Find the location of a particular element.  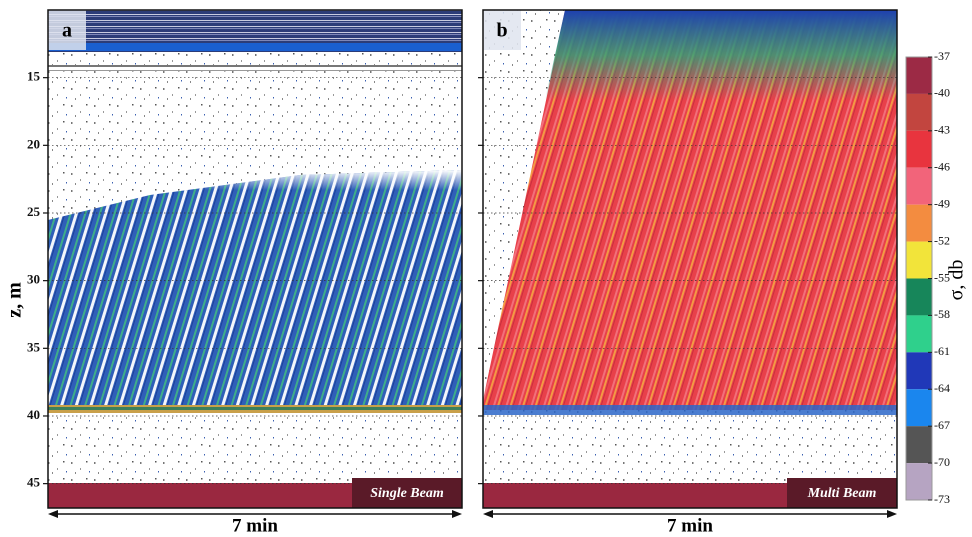

colorbar-tick-label: -52 is located at coordinates (942, 240).